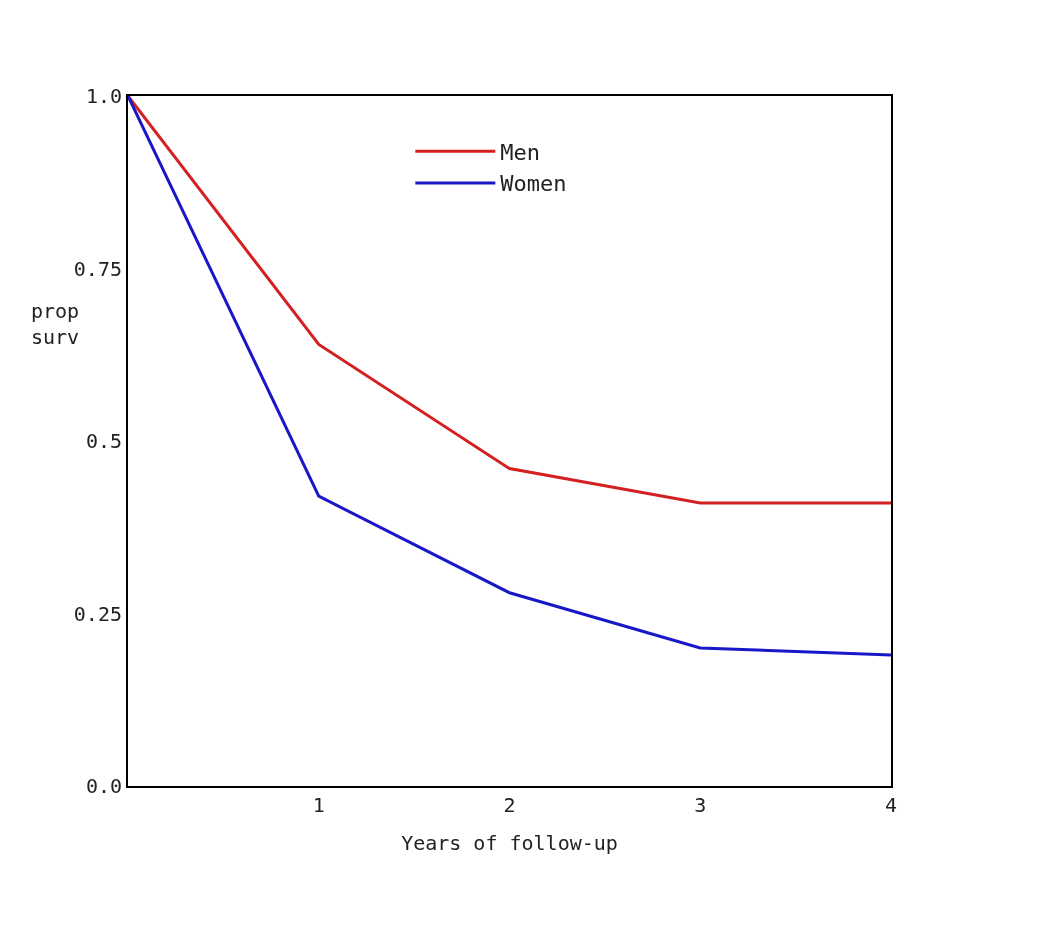 This screenshot has width=1049, height=926. I want to click on y-tick-label: 0.25, so click(97, 613).